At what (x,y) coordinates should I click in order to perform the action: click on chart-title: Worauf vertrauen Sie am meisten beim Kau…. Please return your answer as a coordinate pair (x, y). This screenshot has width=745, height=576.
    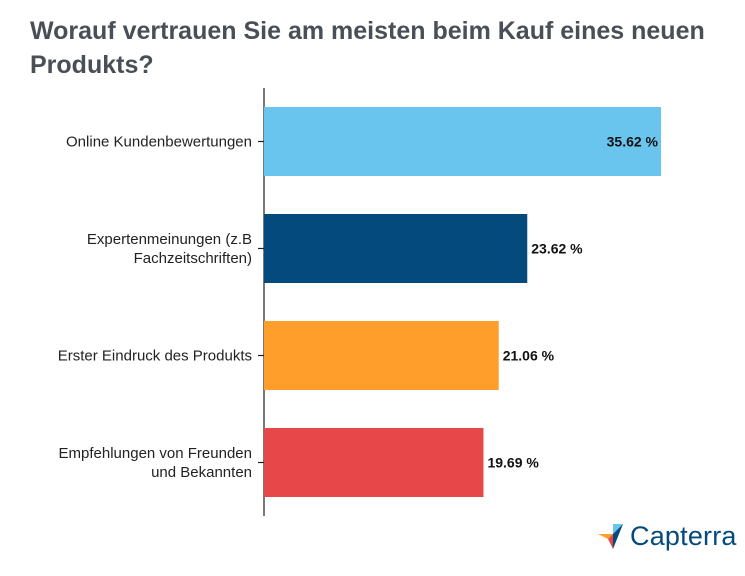
    Looking at the image, I should click on (367, 48).